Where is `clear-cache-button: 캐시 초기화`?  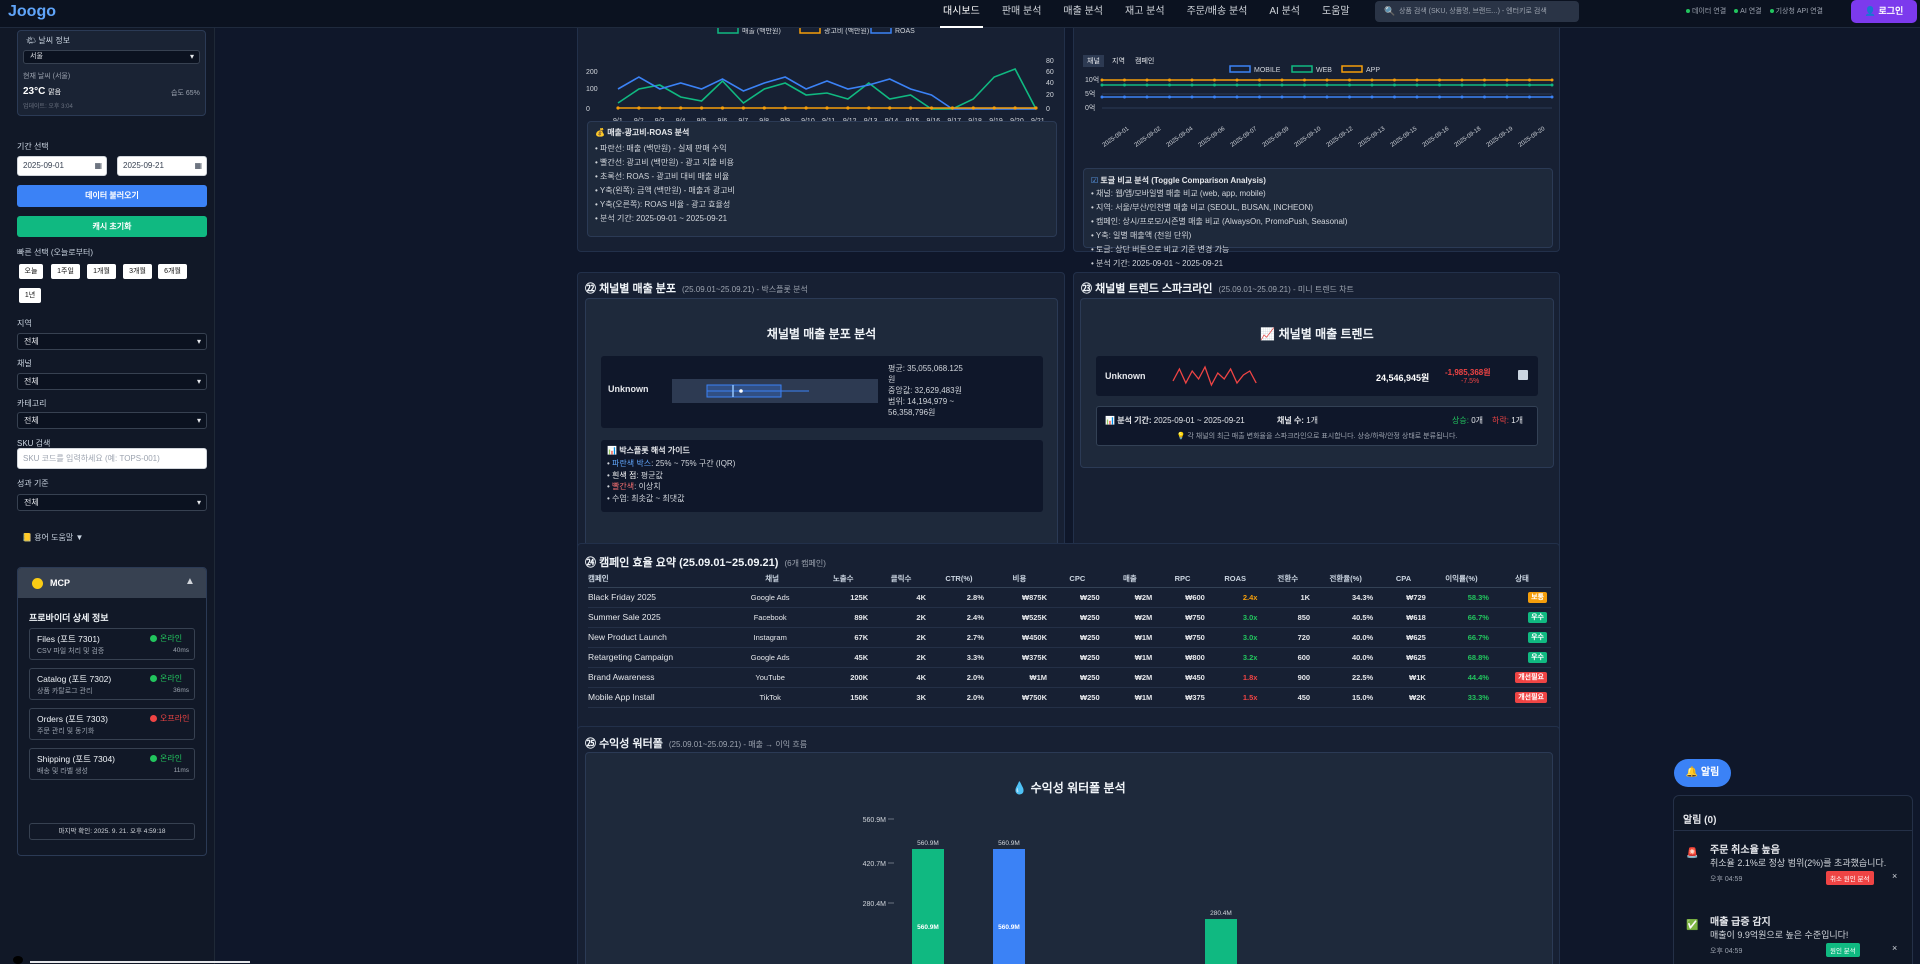
clear-cache-button: 캐시 초기화 is located at coordinates (112, 226).